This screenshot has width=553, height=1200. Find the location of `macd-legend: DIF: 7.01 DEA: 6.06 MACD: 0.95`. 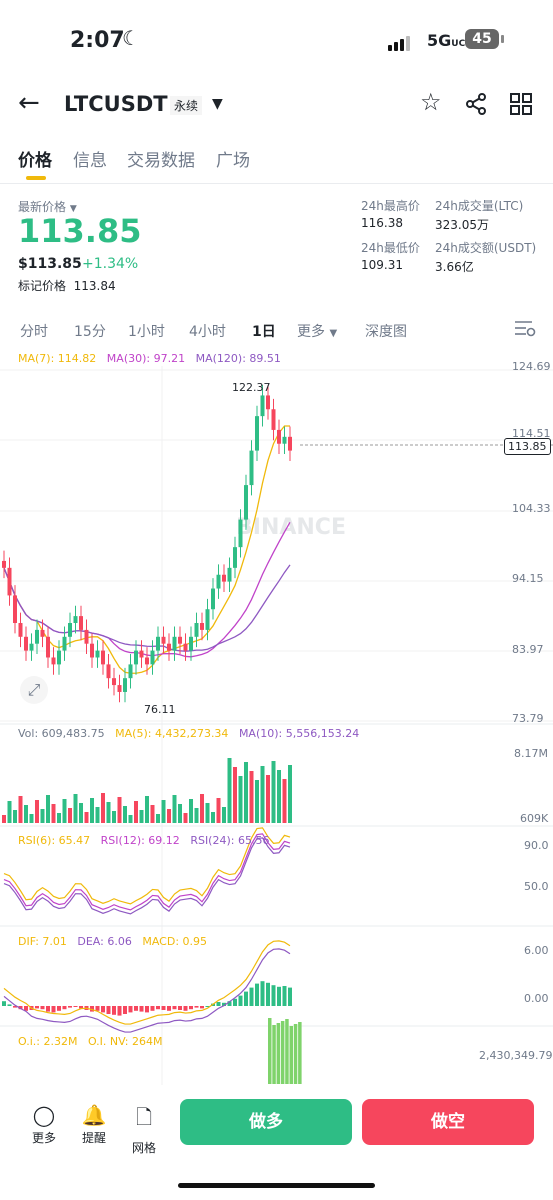

macd-legend: DIF: 7.01 DEA: 6.06 MACD: 0.95 is located at coordinates (112, 941).